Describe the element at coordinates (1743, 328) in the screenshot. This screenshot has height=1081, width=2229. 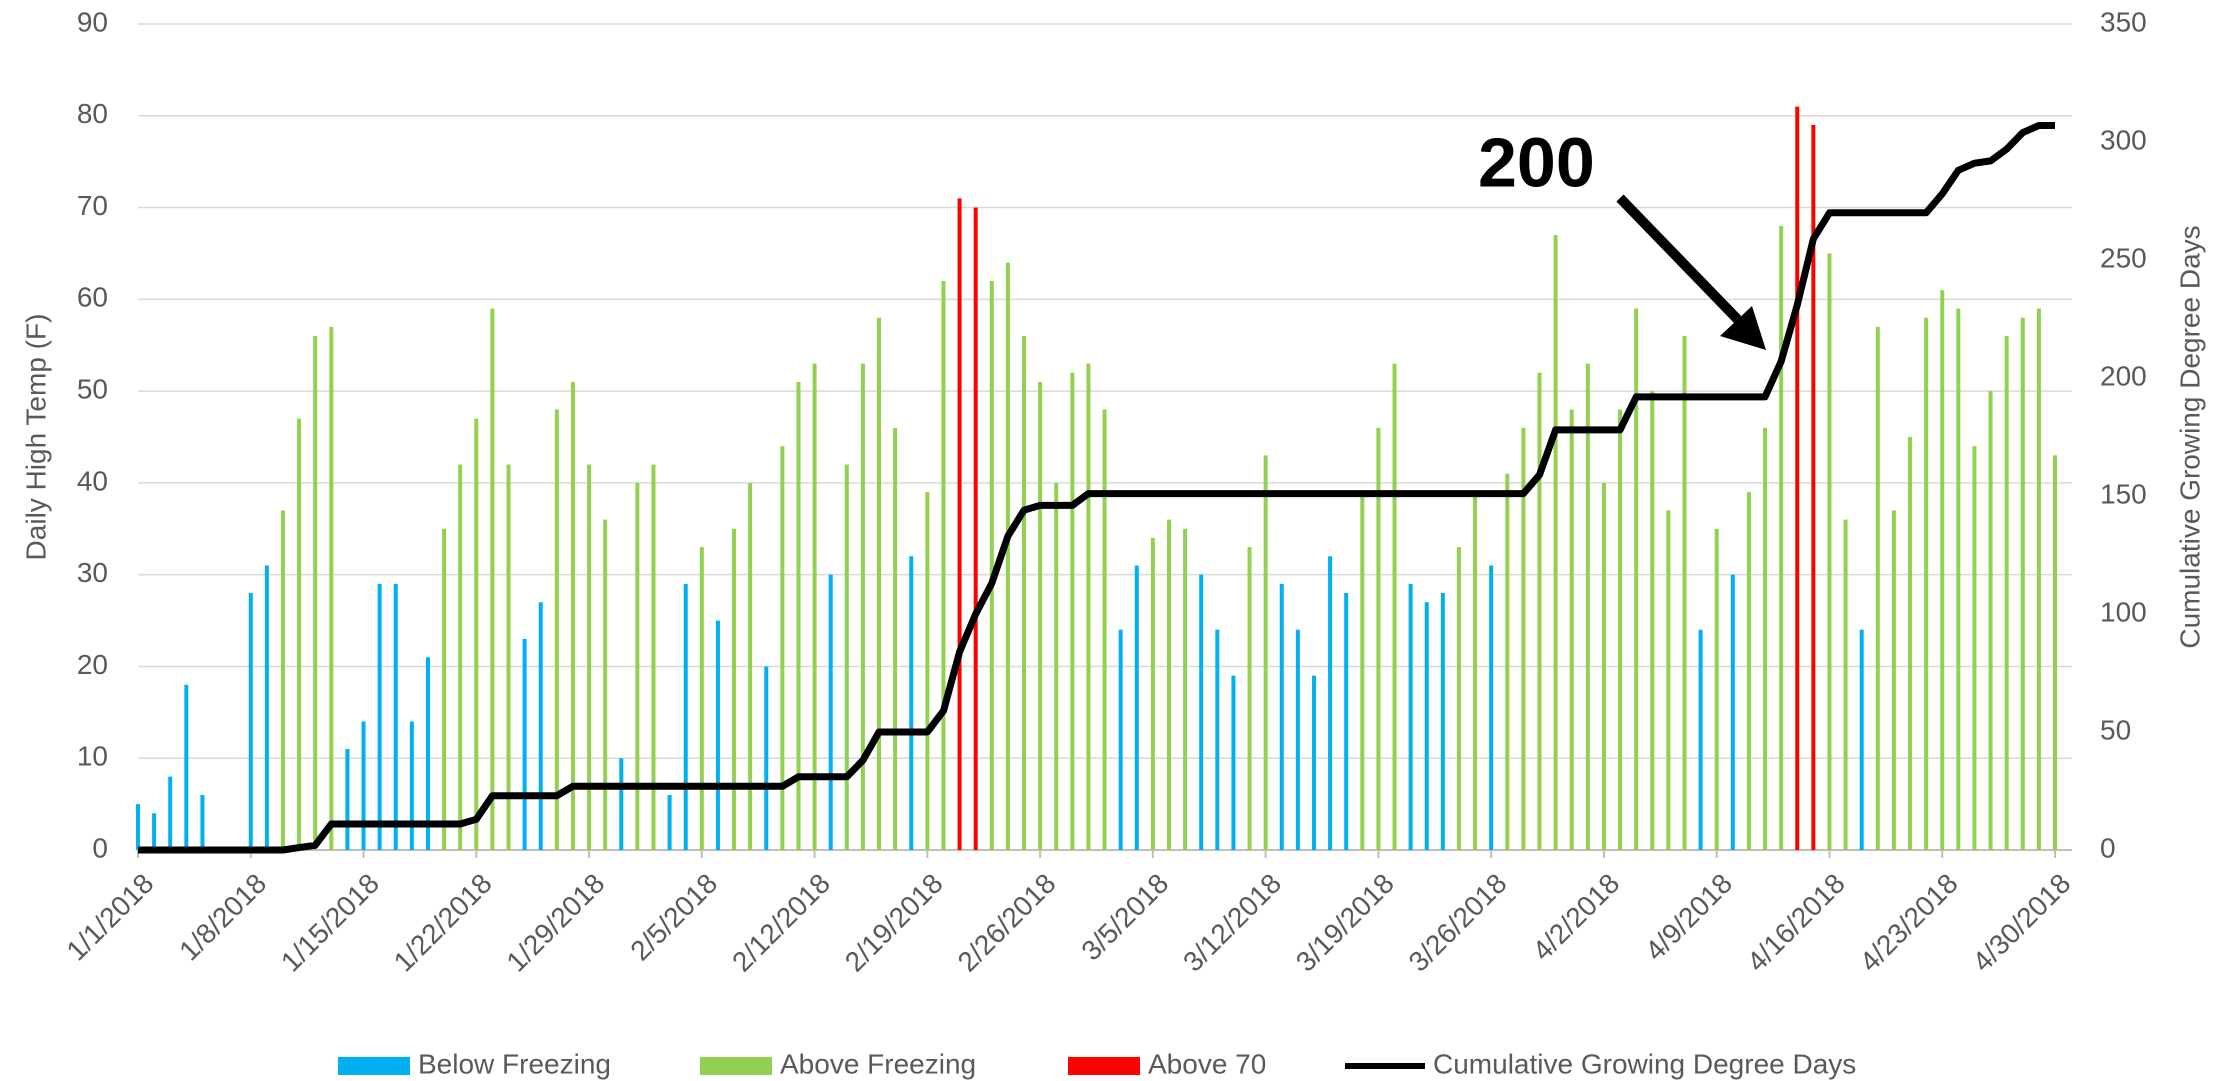
I see `annotation-arrowhead` at that location.